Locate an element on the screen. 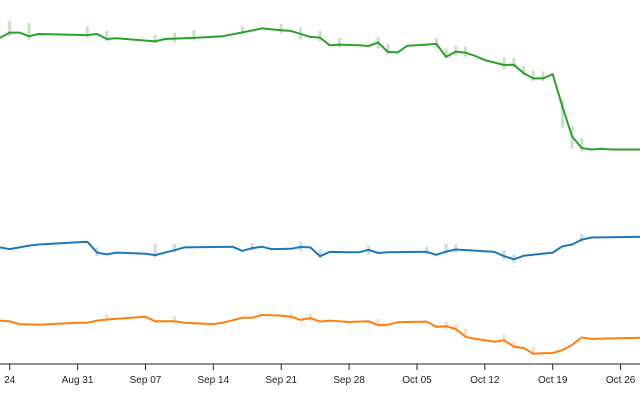 This screenshot has height=400, width=640. x-tick-label: Sep 28 is located at coordinates (349, 380).